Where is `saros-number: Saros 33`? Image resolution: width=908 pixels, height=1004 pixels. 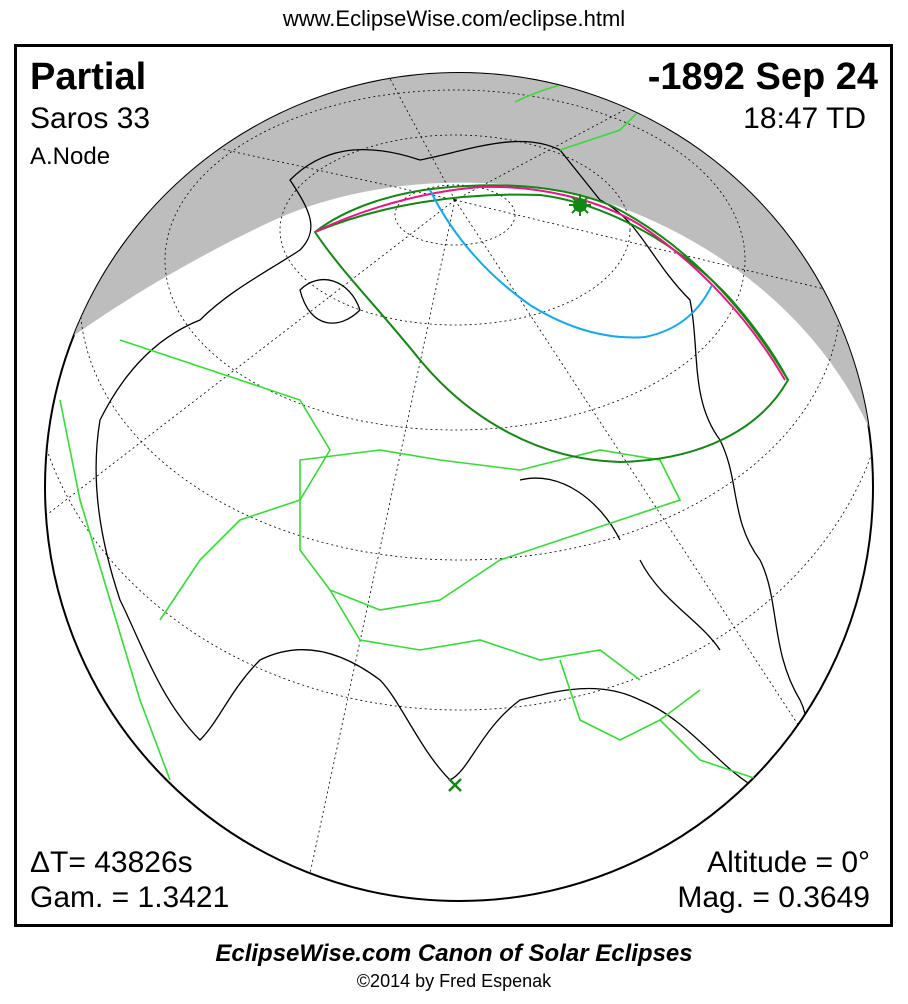
saros-number: Saros 33 is located at coordinates (90, 118).